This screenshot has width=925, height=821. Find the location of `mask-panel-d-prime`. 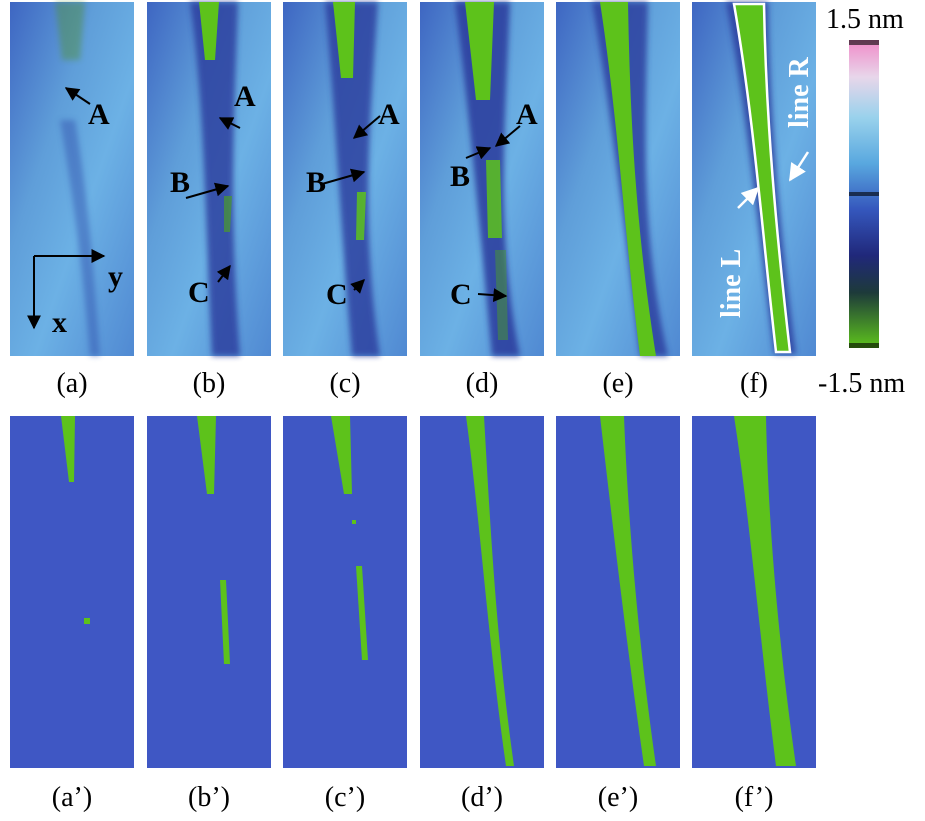

mask-panel-d-prime is located at coordinates (482, 592).